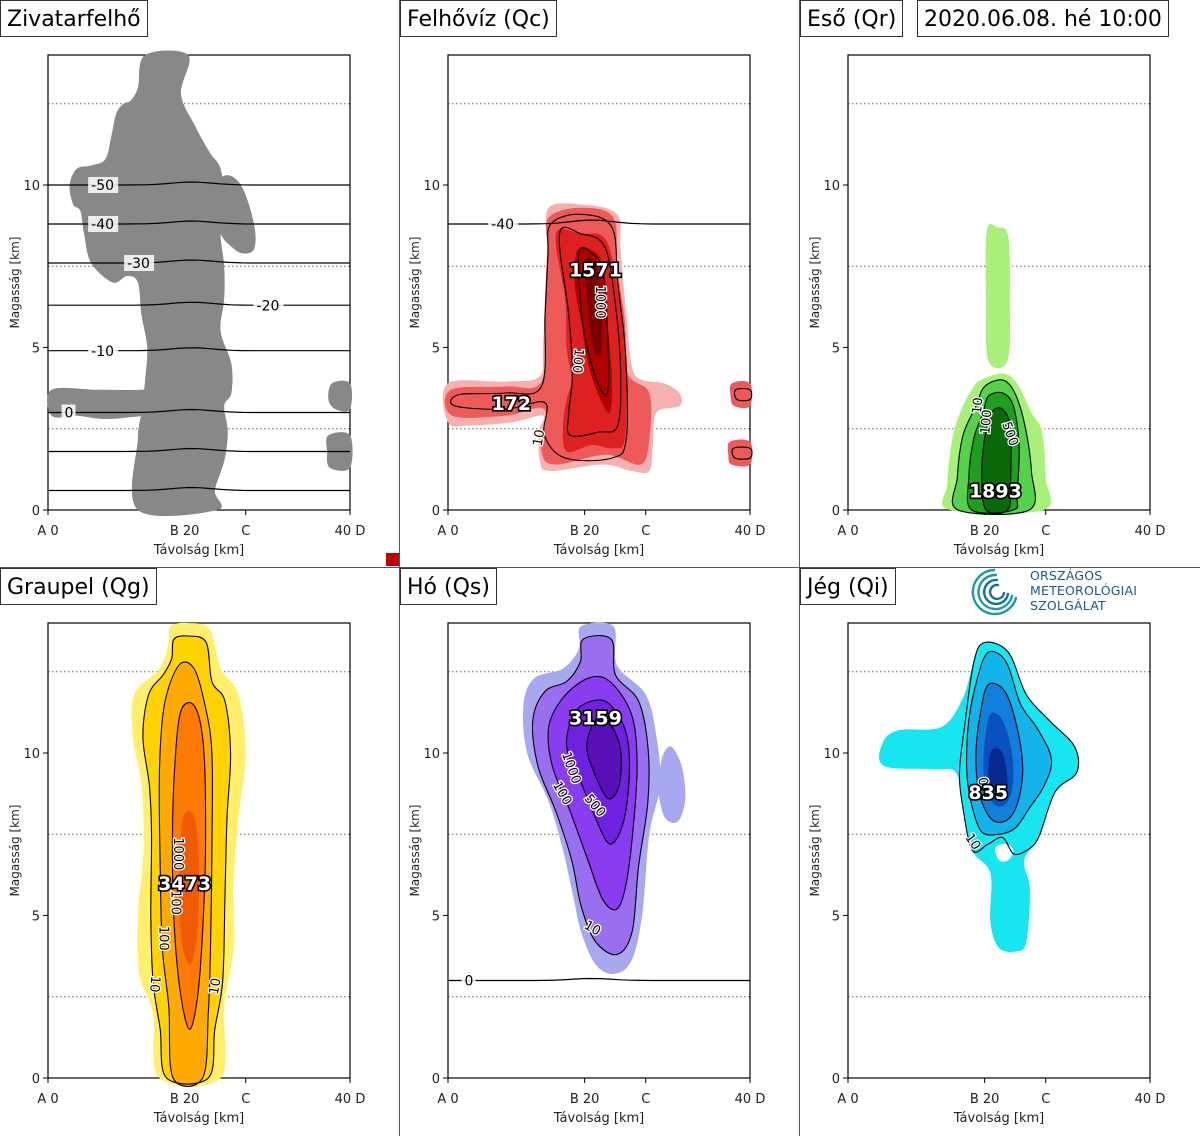 The image size is (1200, 1140). Describe the element at coordinates (184, 884) in the screenshot. I see `max-value-label: 3473` at that location.